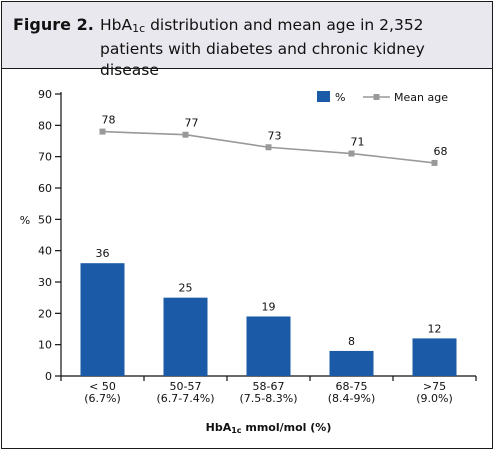 The height and width of the screenshot is (451, 496). What do you see at coordinates (48, 376) in the screenshot?
I see `y-tick-label: 0` at bounding box center [48, 376].